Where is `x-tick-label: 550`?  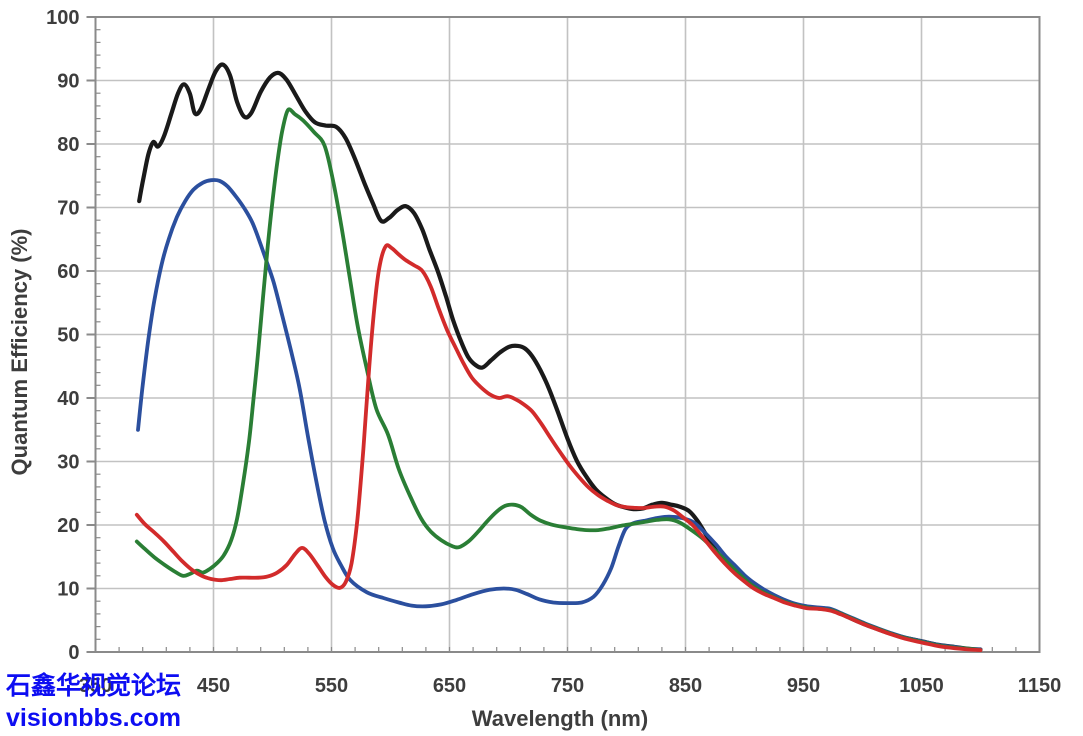 x-tick-label: 550 is located at coordinates (331, 686).